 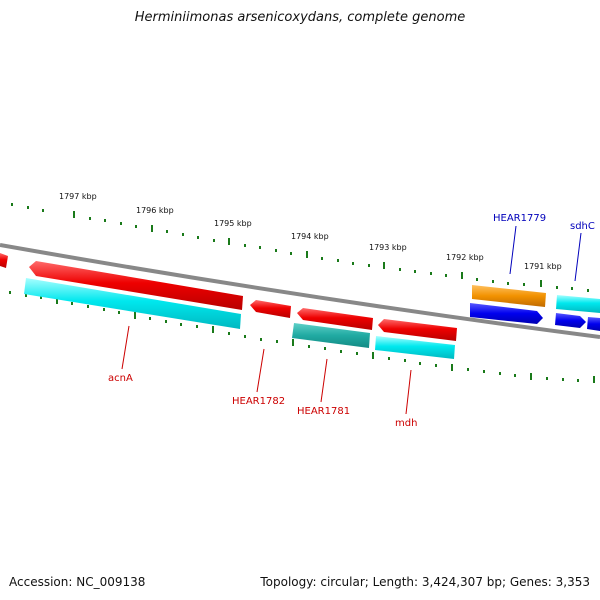 I want to click on gene-band-HEAR1781, so click(x=331, y=335).